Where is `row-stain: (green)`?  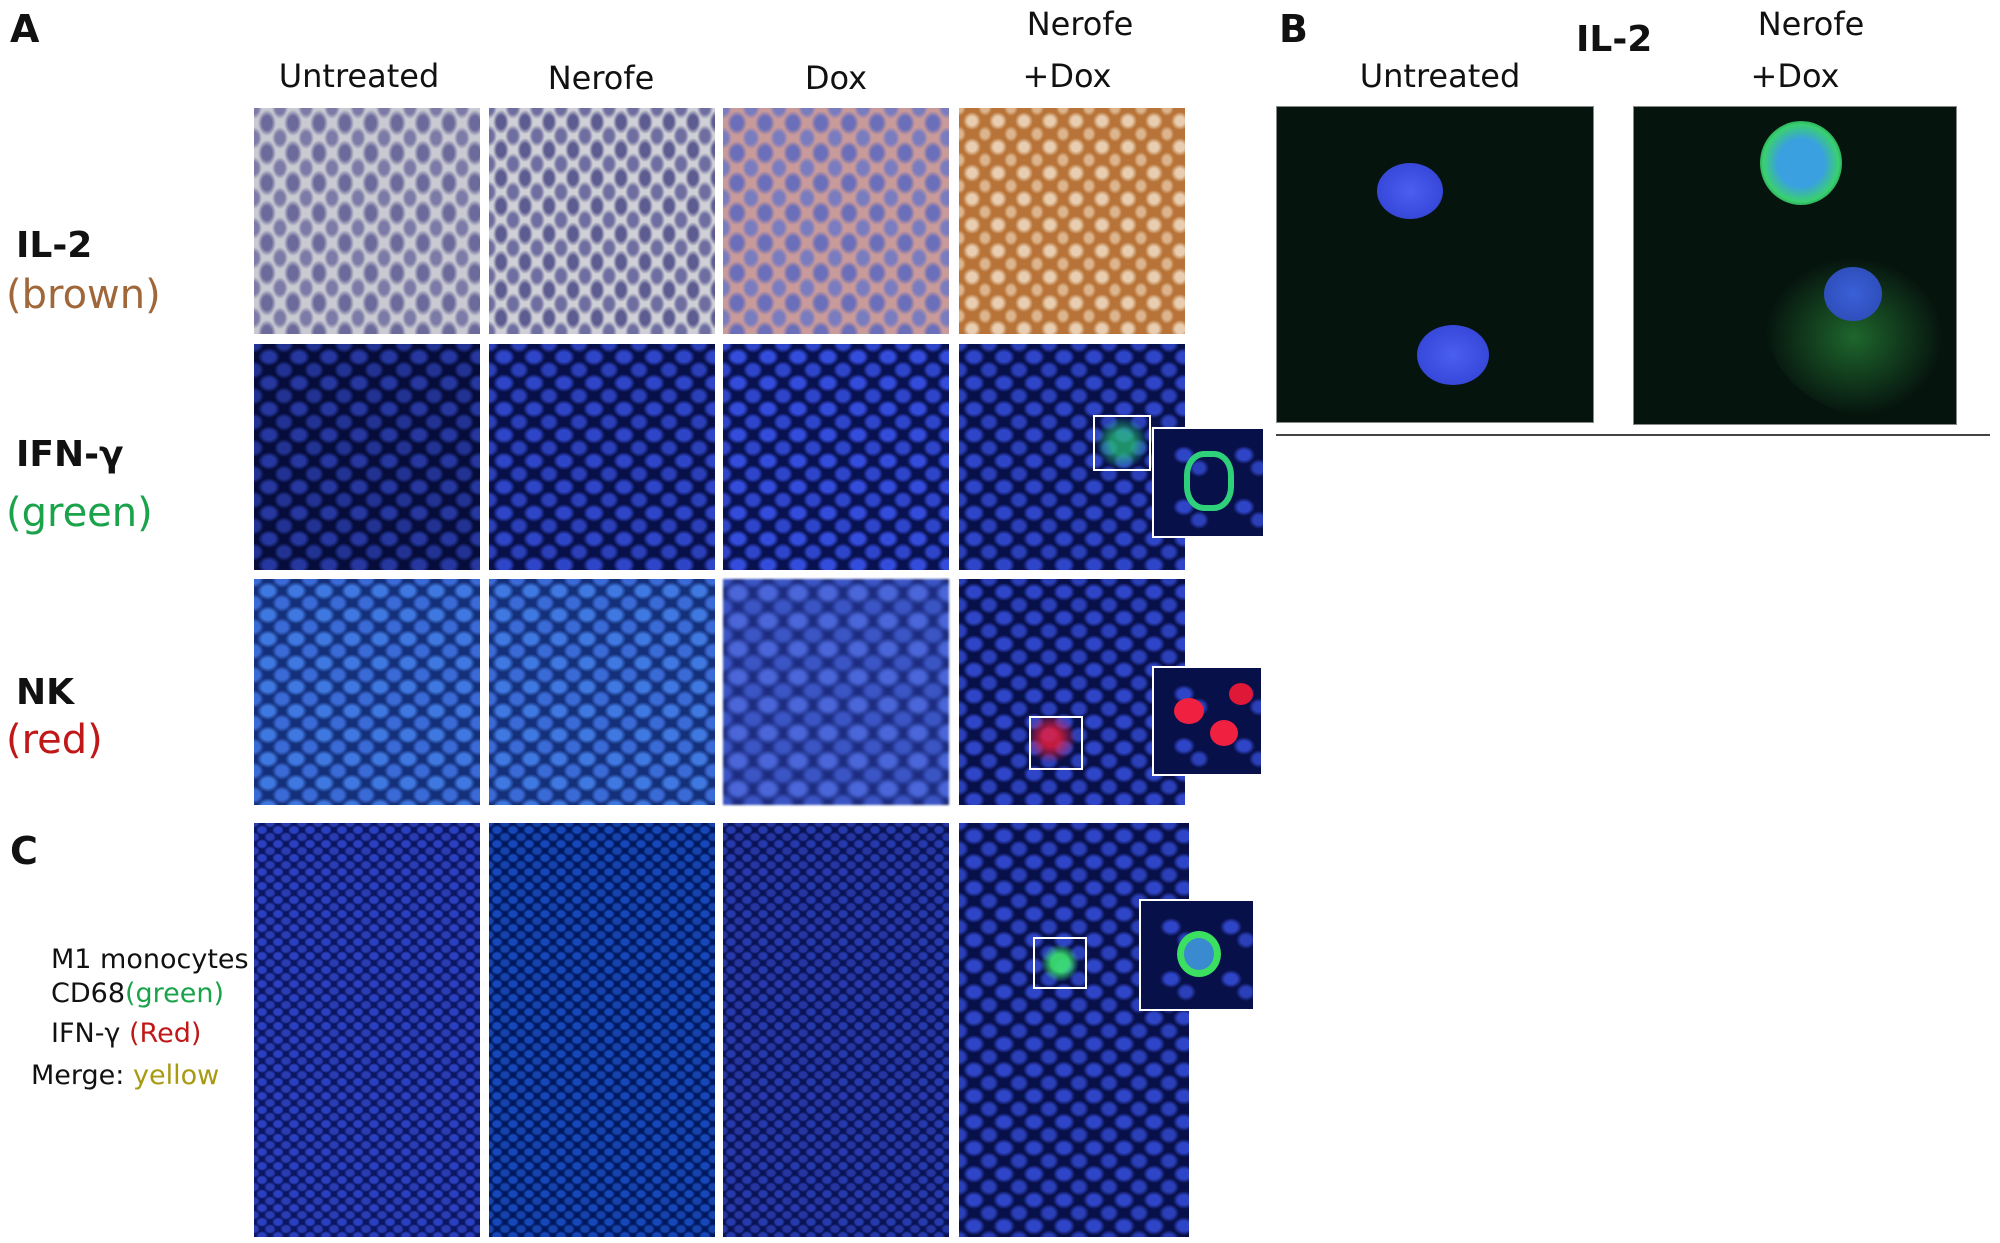
row-stain: (green) is located at coordinates (79, 513).